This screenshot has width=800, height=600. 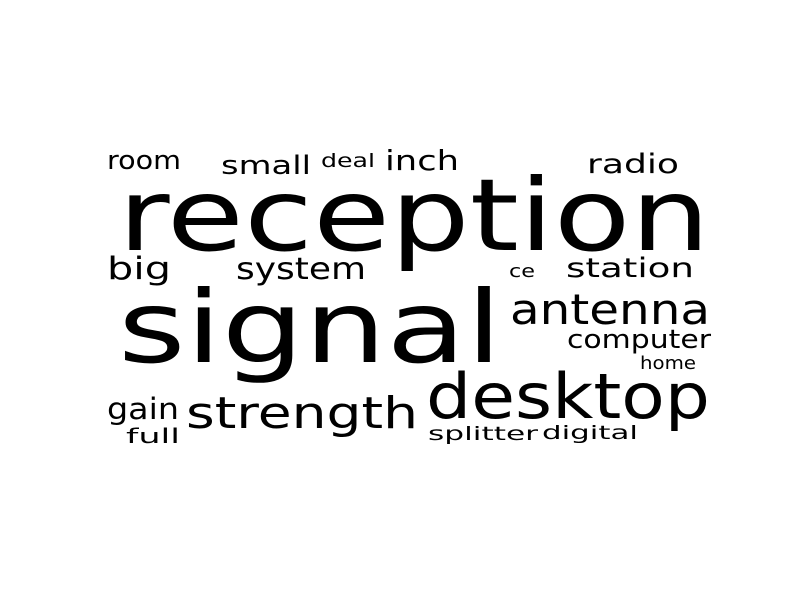 What do you see at coordinates (422, 160) in the screenshot?
I see `word-inch: inch` at bounding box center [422, 160].